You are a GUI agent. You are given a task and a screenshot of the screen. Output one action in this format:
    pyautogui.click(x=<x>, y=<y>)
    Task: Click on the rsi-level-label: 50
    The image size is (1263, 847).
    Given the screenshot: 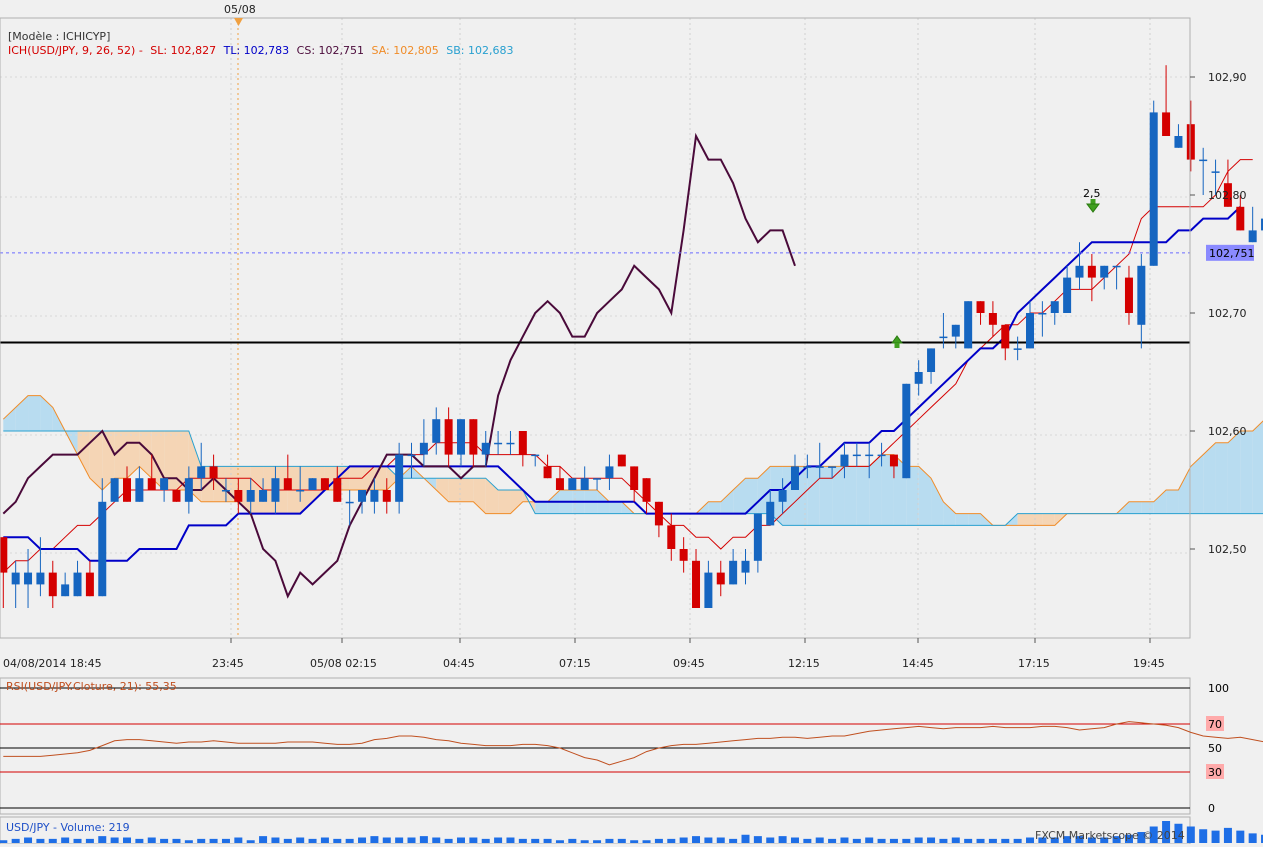 What is the action you would take?
    pyautogui.click(x=1215, y=748)
    